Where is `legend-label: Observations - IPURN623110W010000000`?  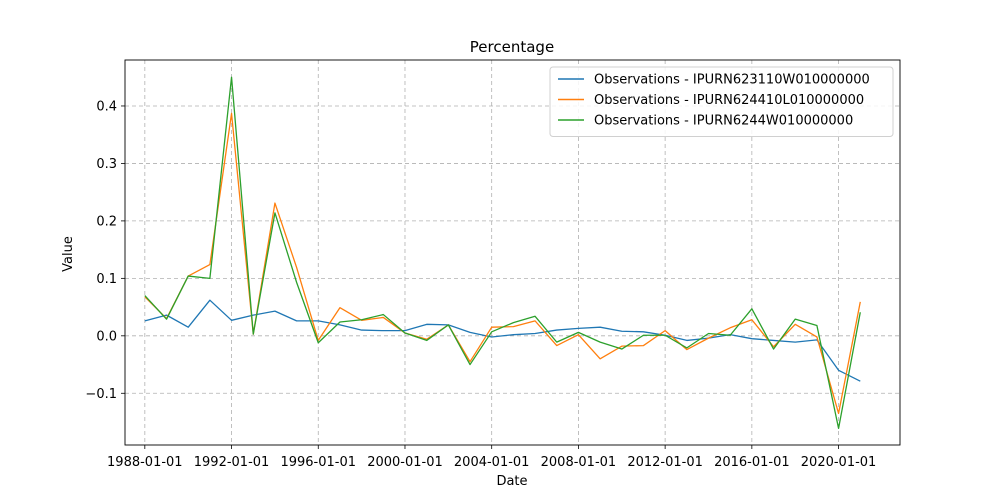
legend-label: Observations - IPURN623110W010000000 is located at coordinates (732, 80).